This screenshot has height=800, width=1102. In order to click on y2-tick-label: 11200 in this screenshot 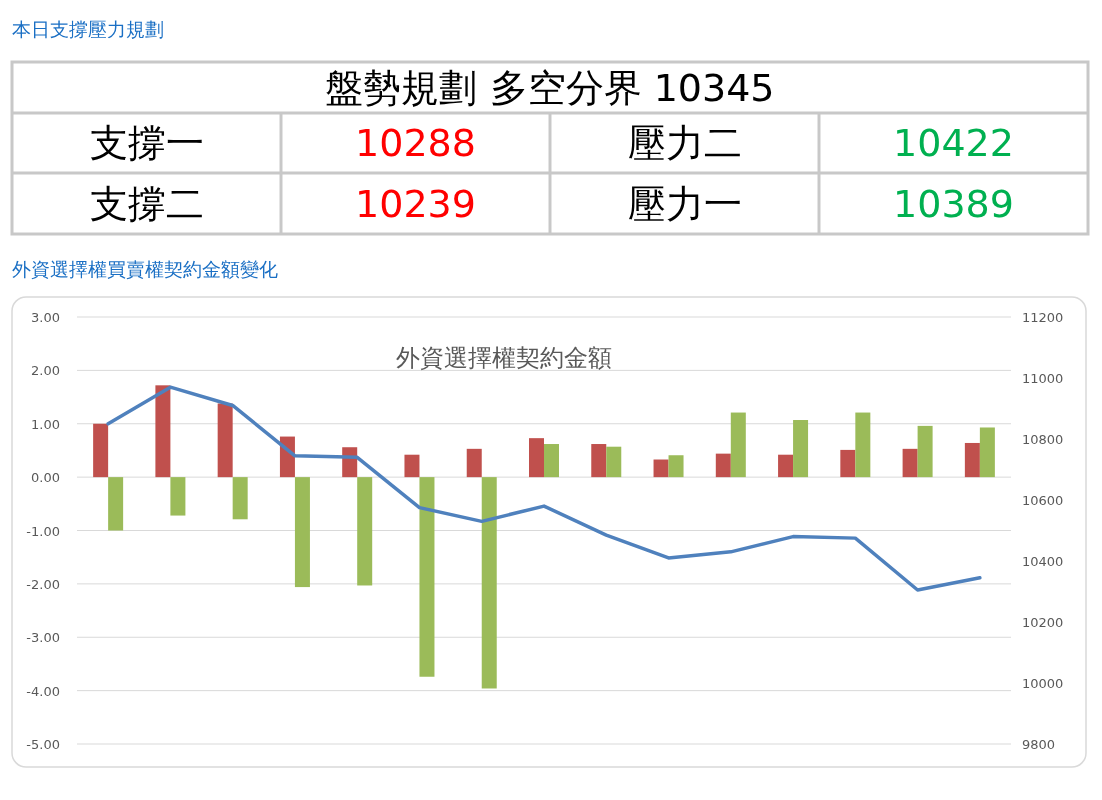, I will do `click(1043, 317)`.